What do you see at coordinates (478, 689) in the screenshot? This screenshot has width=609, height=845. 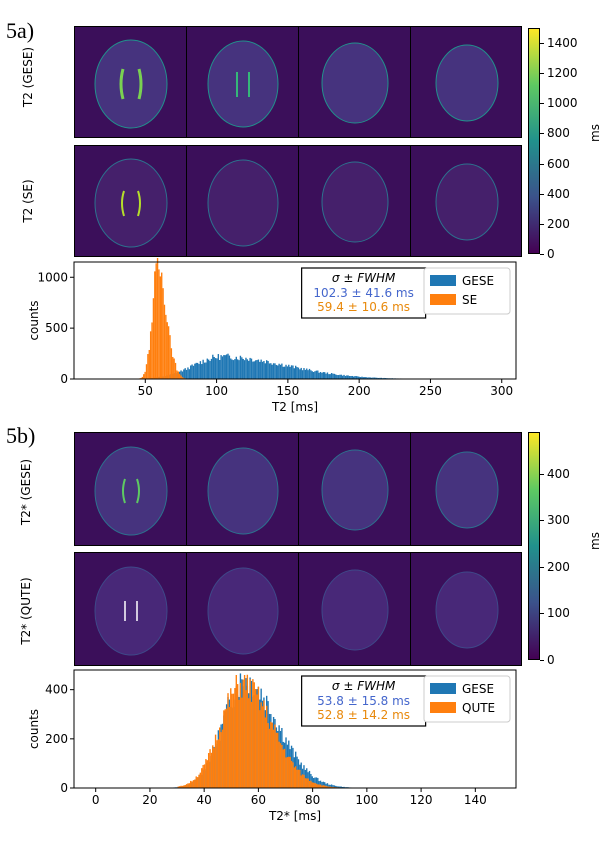 I see `legend-entry: GESE` at bounding box center [478, 689].